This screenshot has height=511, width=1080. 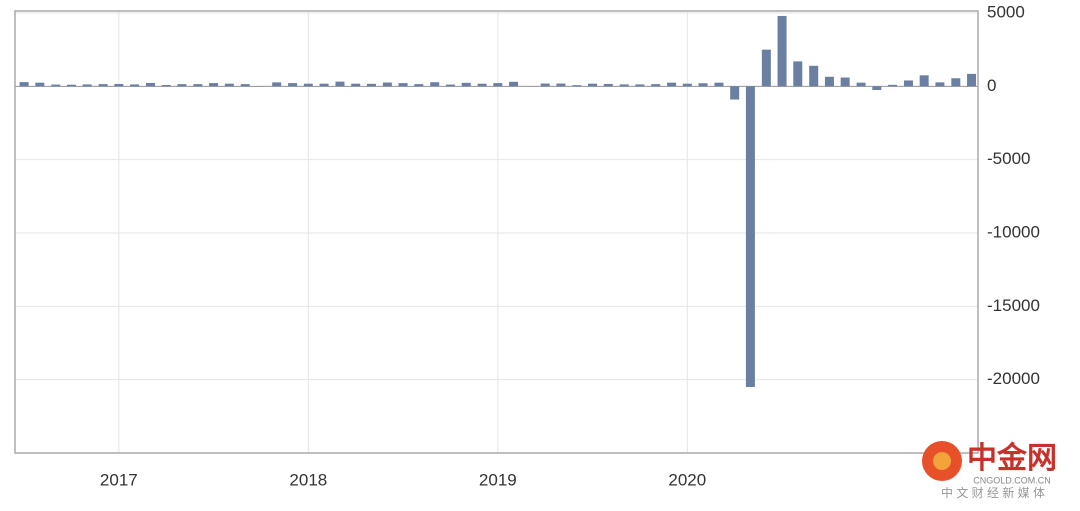 What do you see at coordinates (1013, 305) in the screenshot?
I see `y-tick-label: -15000` at bounding box center [1013, 305].